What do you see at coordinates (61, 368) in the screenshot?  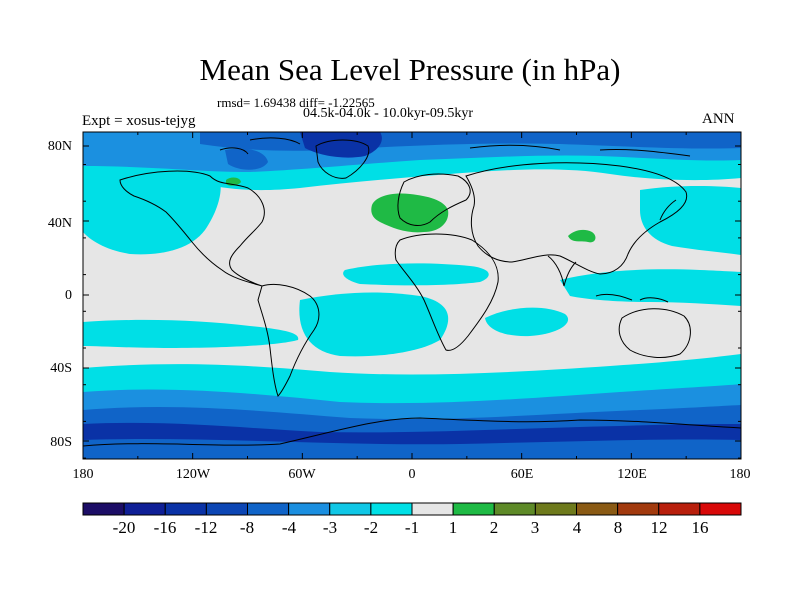 I see `lat-label-40s: 40S` at bounding box center [61, 368].